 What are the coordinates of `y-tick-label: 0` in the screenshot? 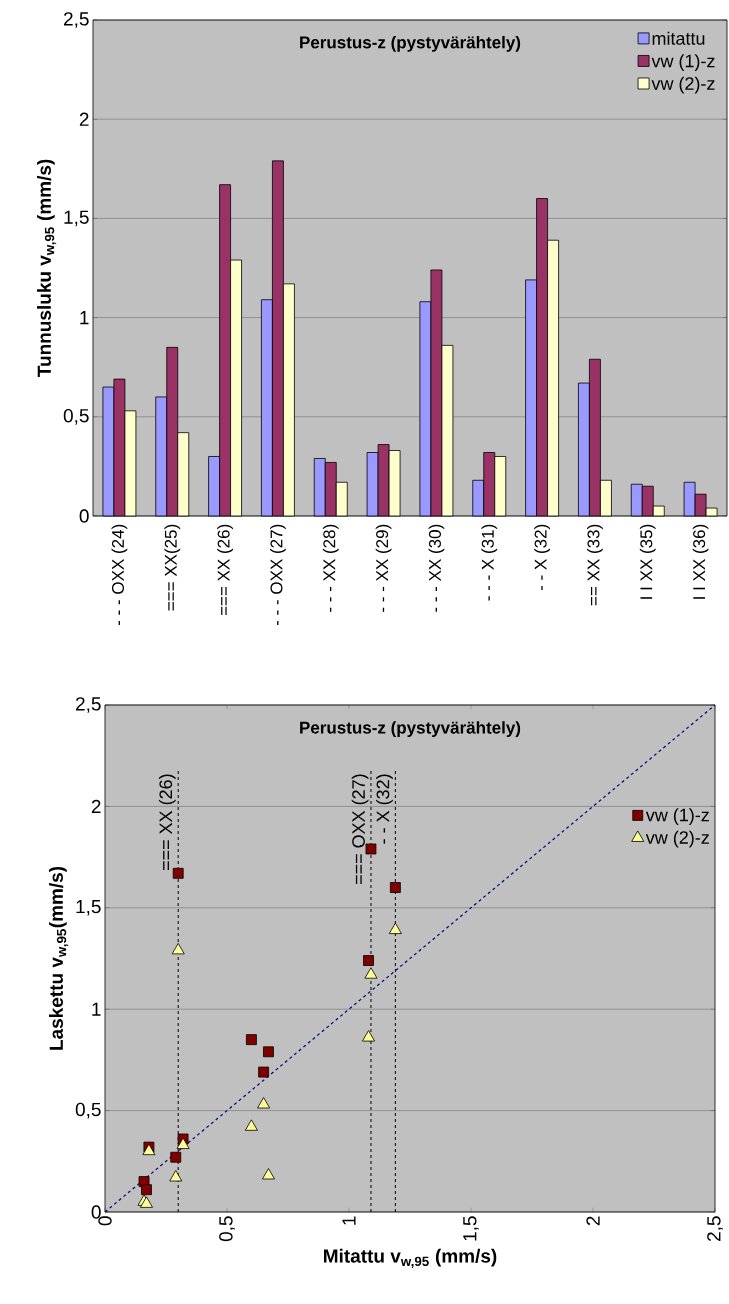 It's located at (84, 516).